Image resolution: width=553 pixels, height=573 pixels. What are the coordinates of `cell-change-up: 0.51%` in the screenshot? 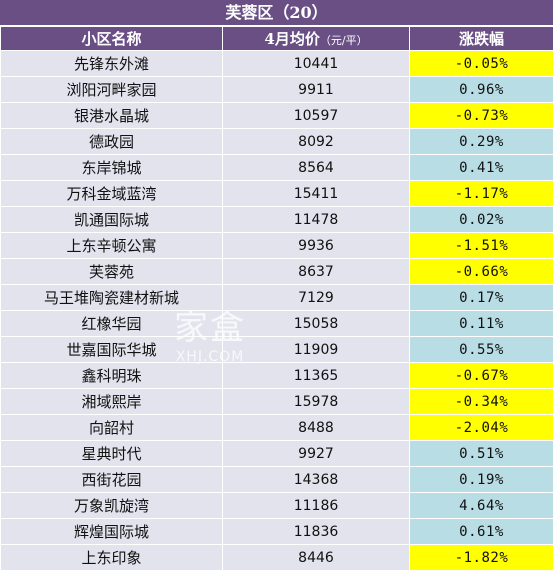 It's located at (481, 453).